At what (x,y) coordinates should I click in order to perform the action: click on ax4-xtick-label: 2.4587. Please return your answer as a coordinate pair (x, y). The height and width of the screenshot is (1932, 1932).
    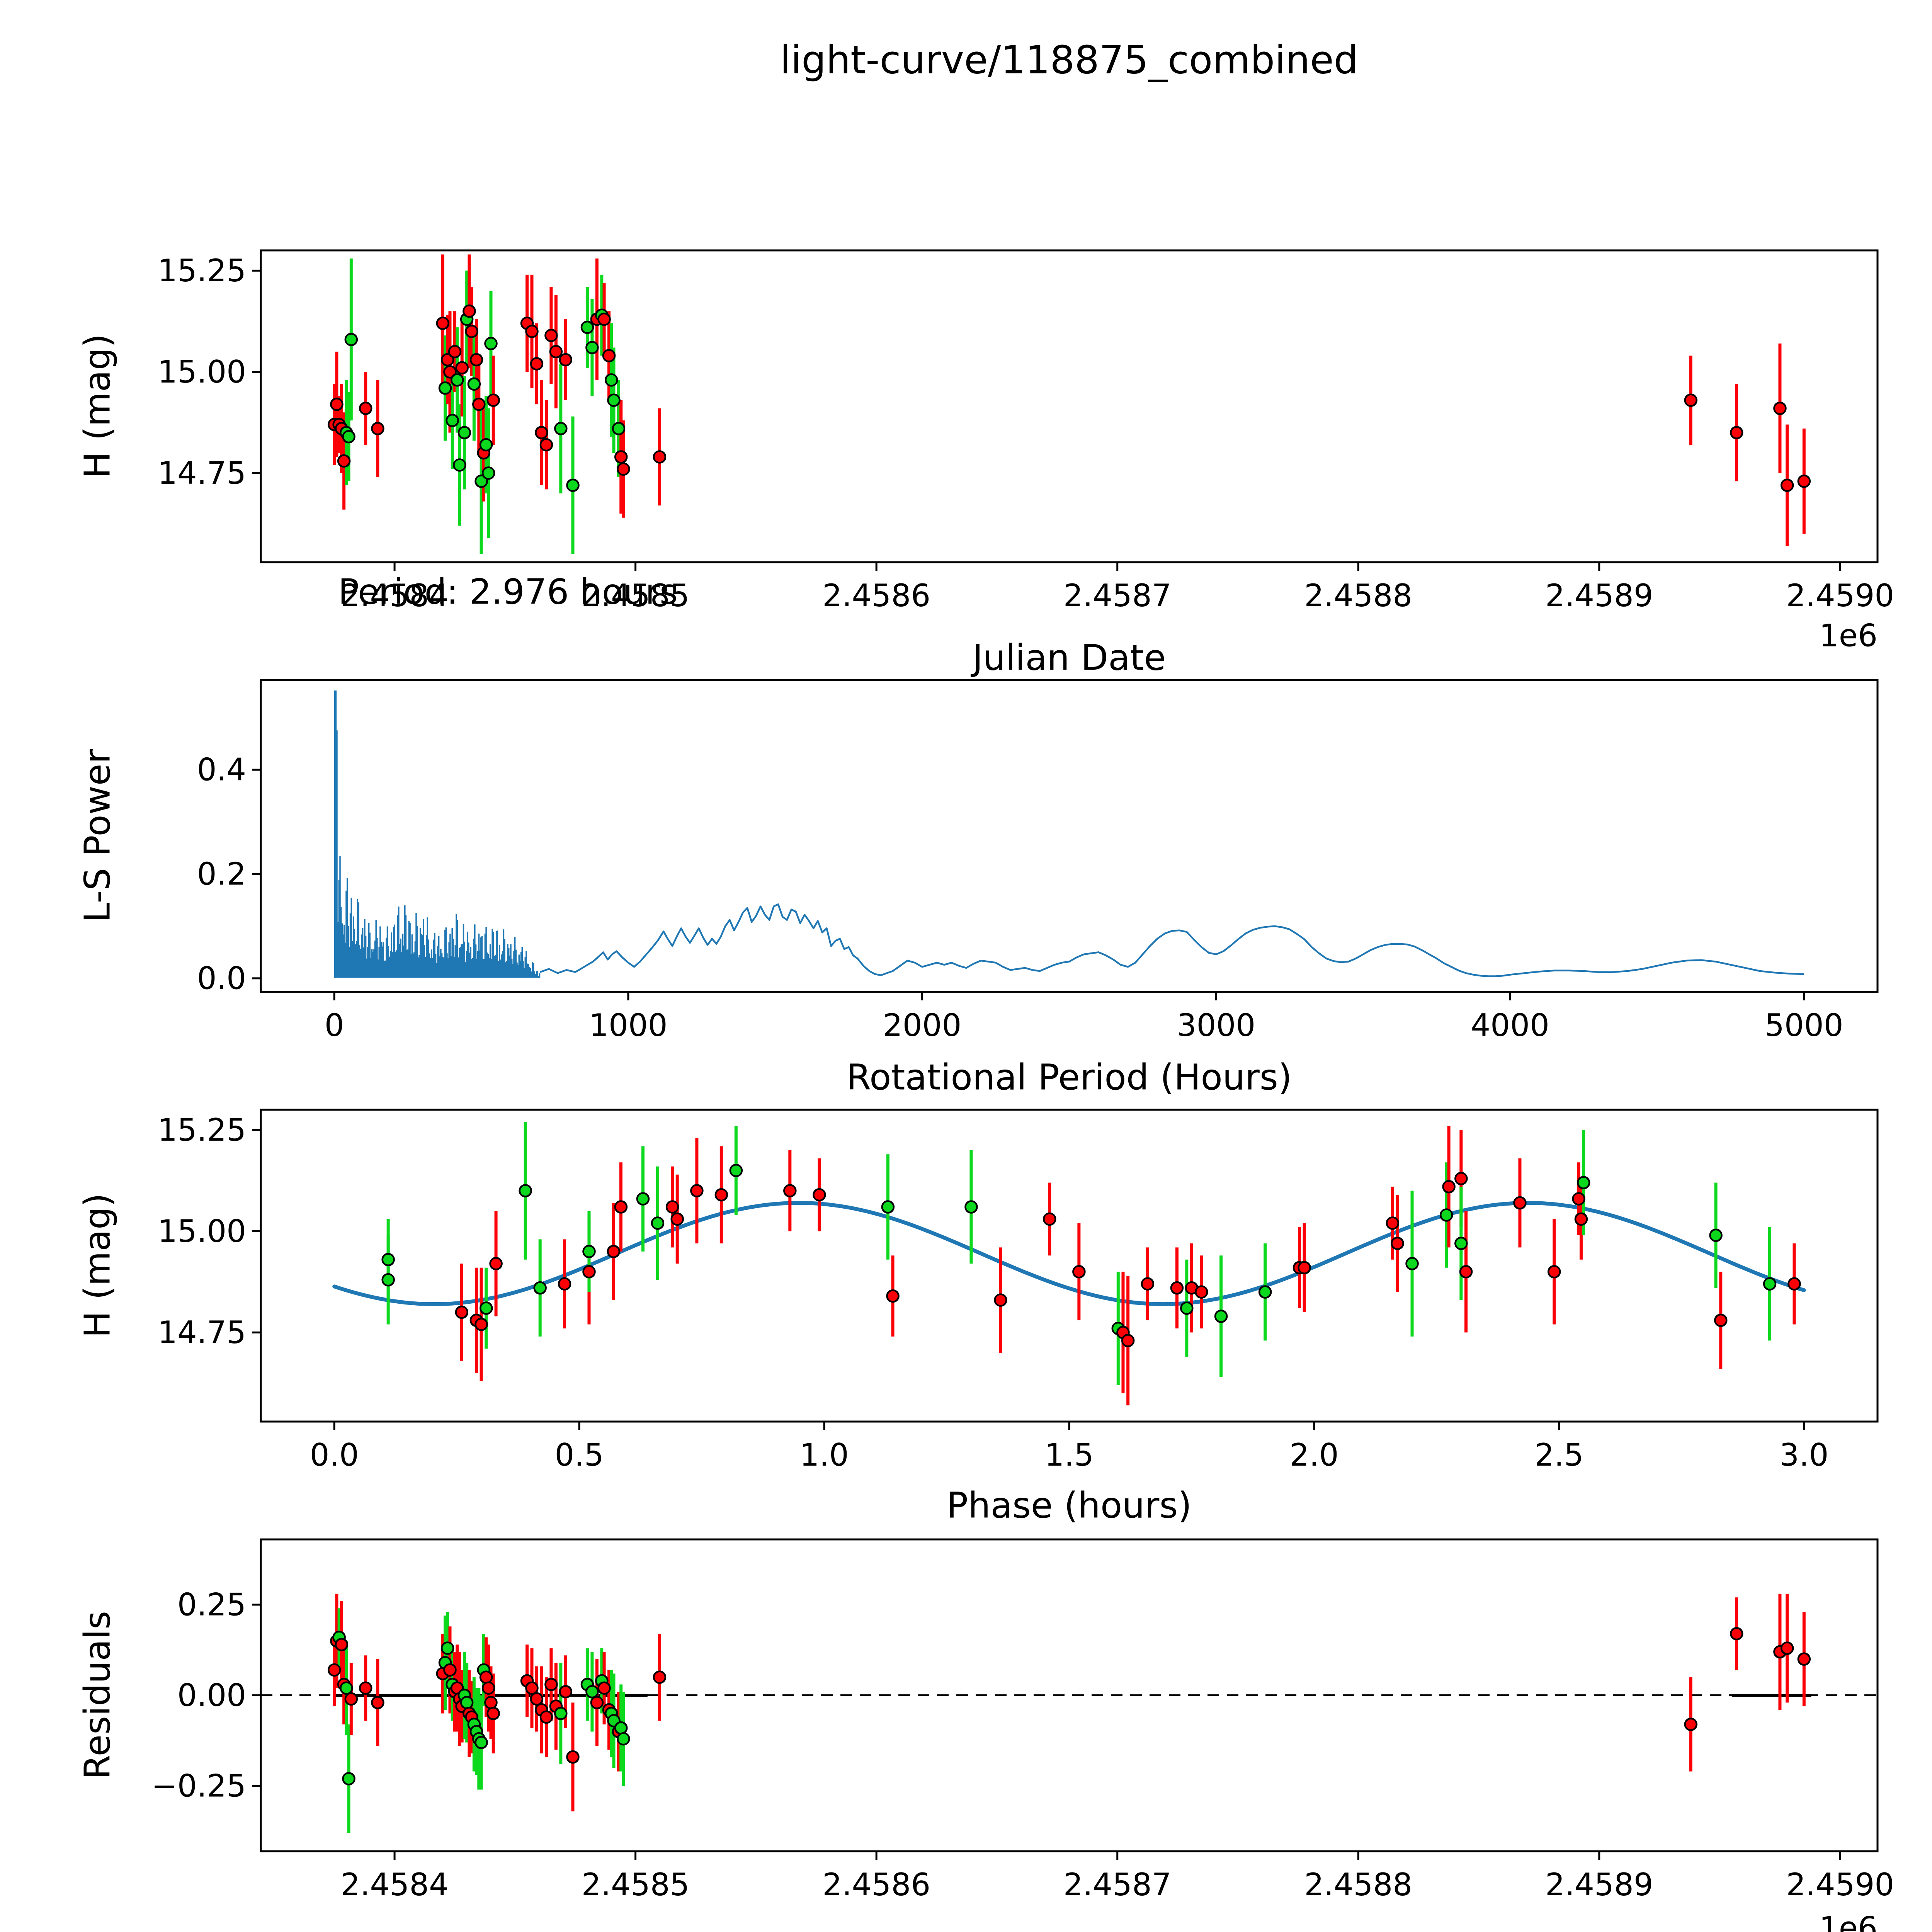
    Looking at the image, I should click on (1118, 1885).